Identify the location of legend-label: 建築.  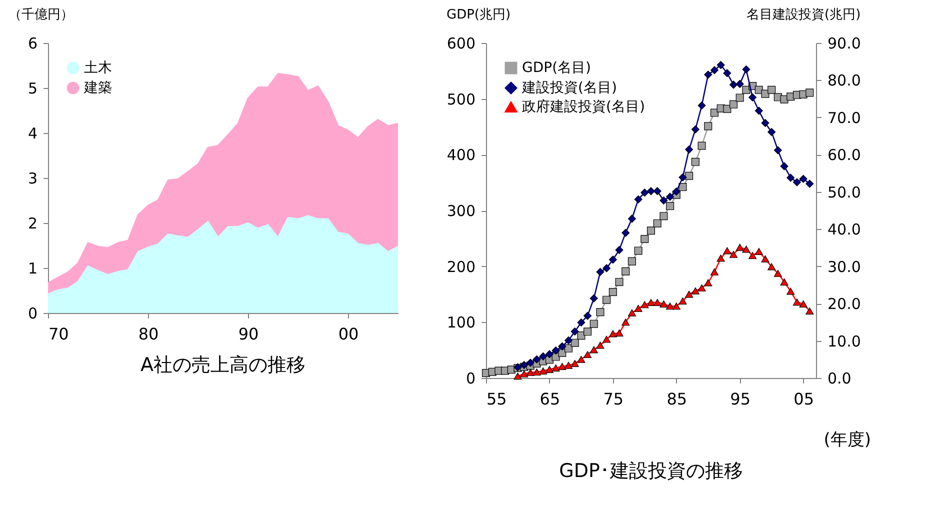
(97, 88).